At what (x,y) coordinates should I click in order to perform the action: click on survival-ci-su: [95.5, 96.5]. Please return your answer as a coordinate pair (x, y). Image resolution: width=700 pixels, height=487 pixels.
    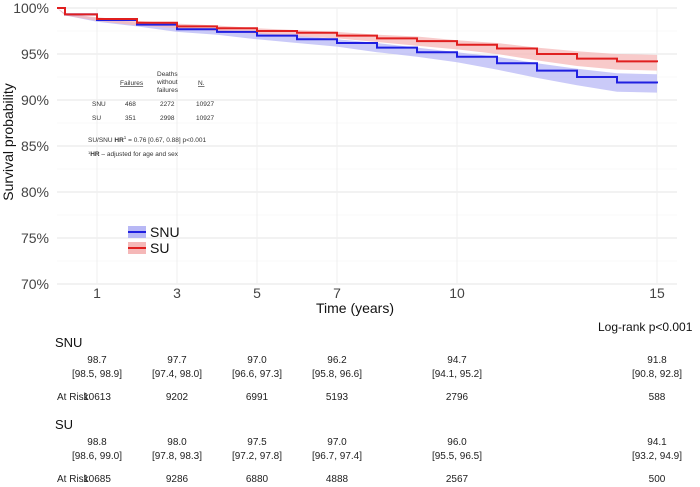
    Looking at the image, I should click on (457, 456).